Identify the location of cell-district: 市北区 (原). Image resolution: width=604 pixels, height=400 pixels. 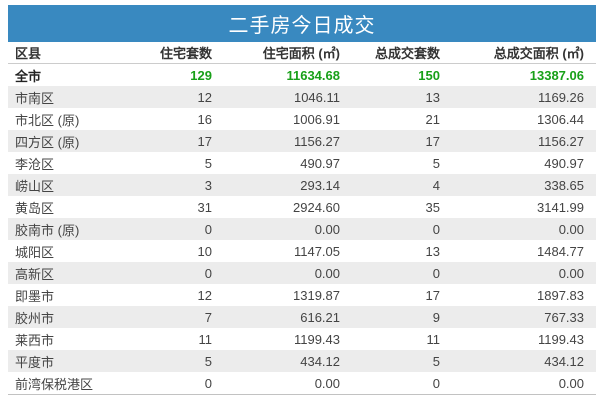
(47, 120).